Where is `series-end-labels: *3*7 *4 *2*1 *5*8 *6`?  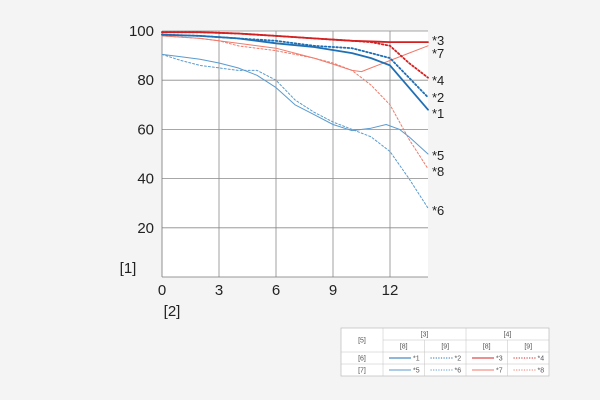
series-end-labels: *3*7 *4 *2*1 *5*8 *6 is located at coordinates (438, 125).